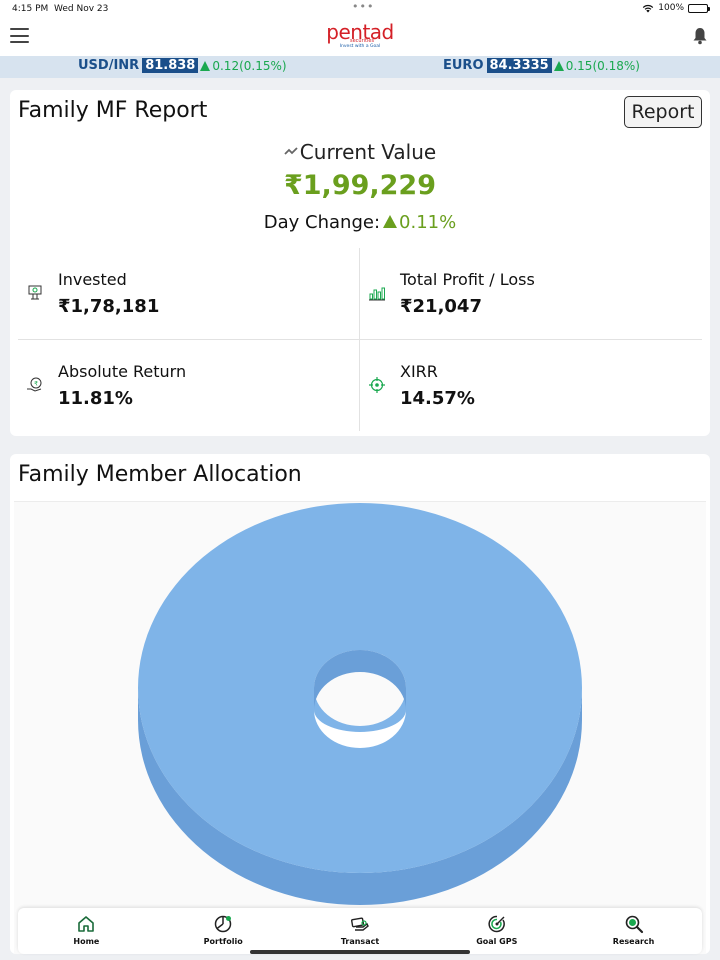 This screenshot has width=720, height=960. I want to click on home-indicator, so click(360, 952).